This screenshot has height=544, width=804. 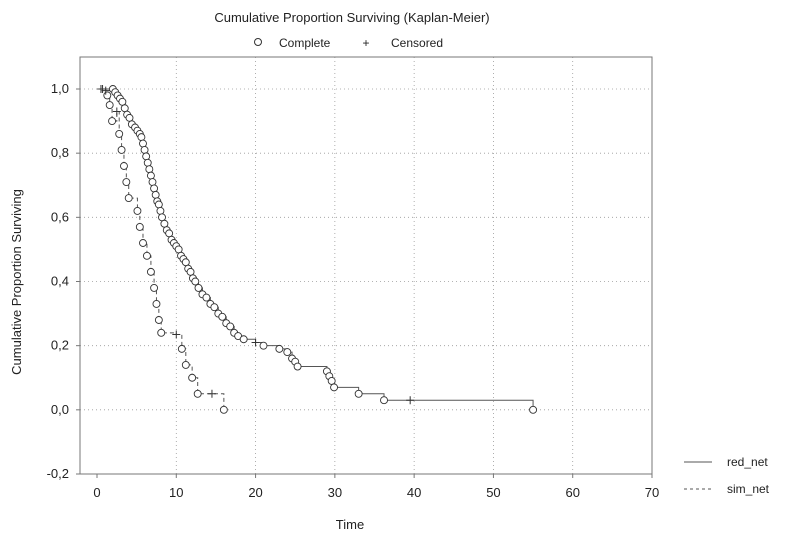 I want to click on series-line-sim-net, so click(x=161, y=249).